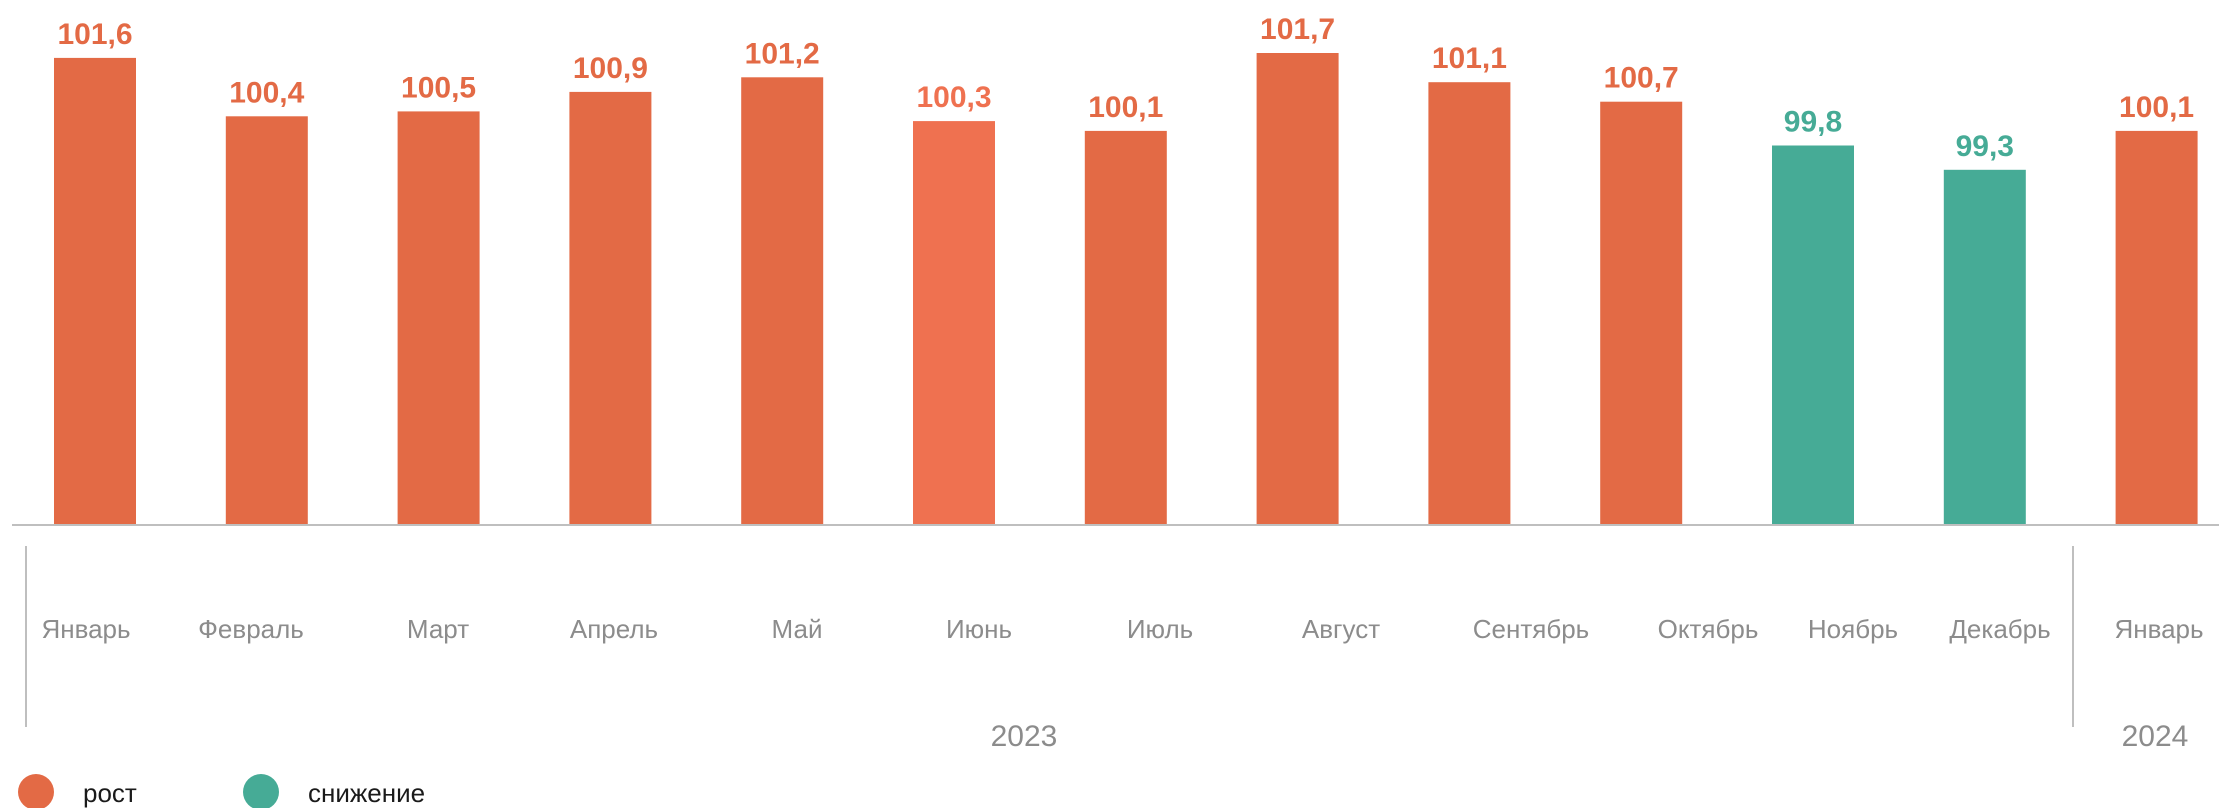 The image size is (2219, 808). What do you see at coordinates (1590, 736) in the screenshot?
I see `year-group-labels: 2023 2024` at bounding box center [1590, 736].